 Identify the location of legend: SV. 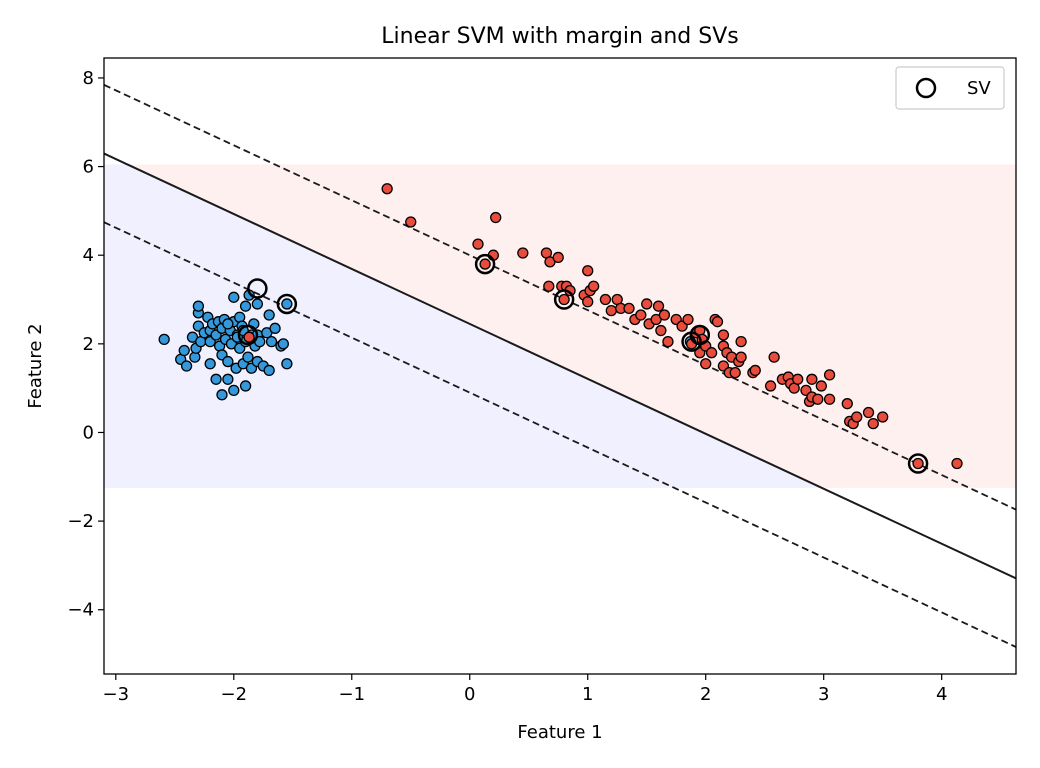
(950, 88).